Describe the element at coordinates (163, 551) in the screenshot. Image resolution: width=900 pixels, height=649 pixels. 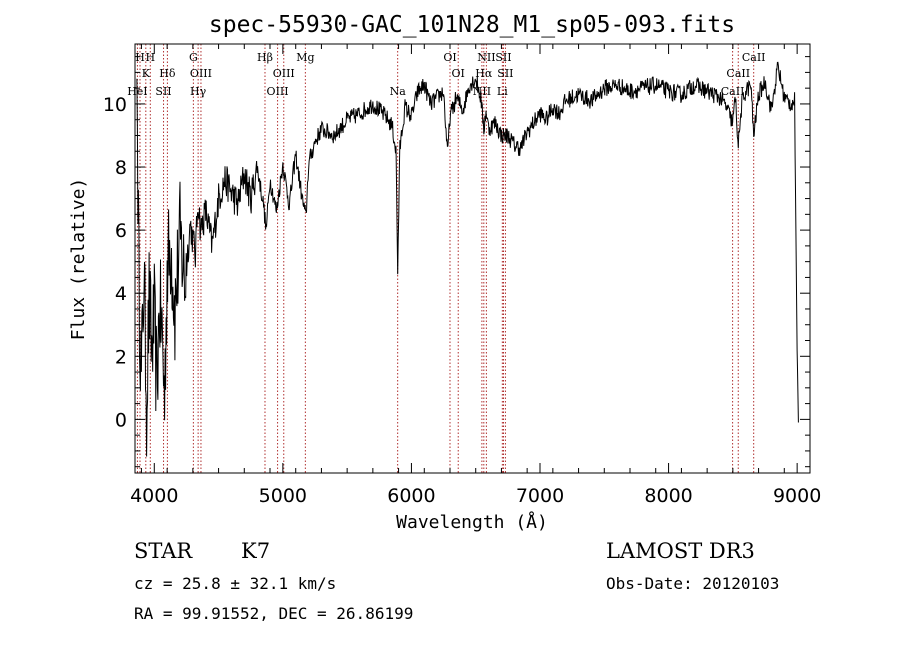
I see `object-class: STAR` at that location.